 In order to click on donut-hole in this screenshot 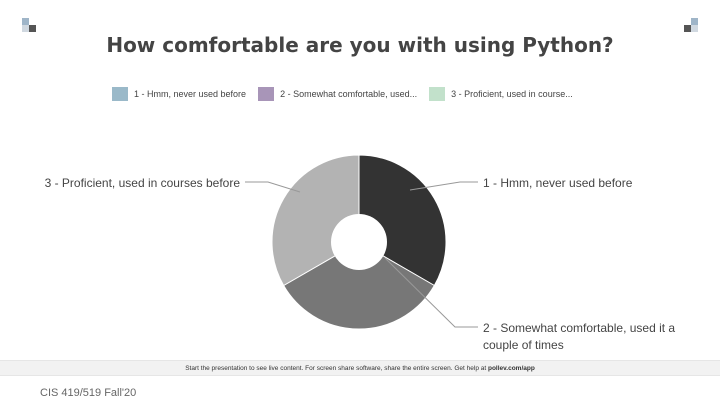, I will do `click(359, 242)`.